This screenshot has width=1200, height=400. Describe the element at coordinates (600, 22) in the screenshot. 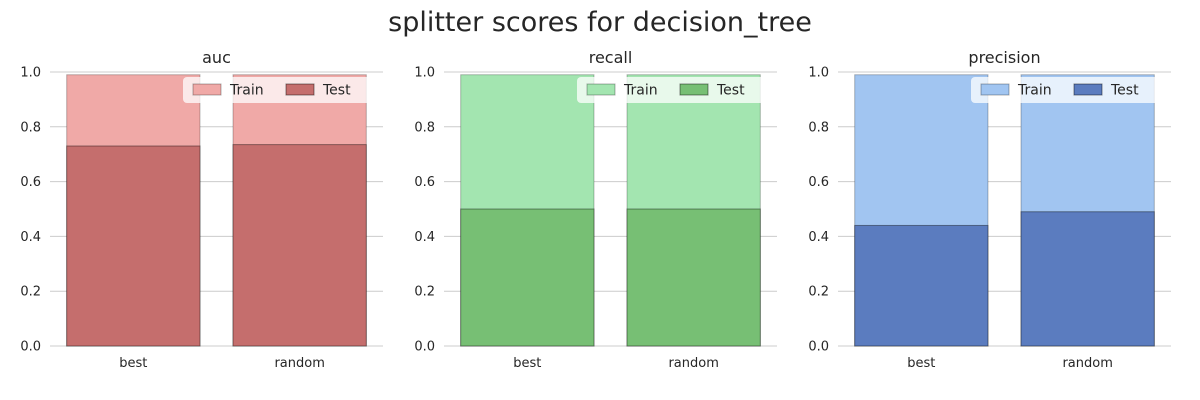

I see `figure-title: splitter scores for decision_tree` at that location.